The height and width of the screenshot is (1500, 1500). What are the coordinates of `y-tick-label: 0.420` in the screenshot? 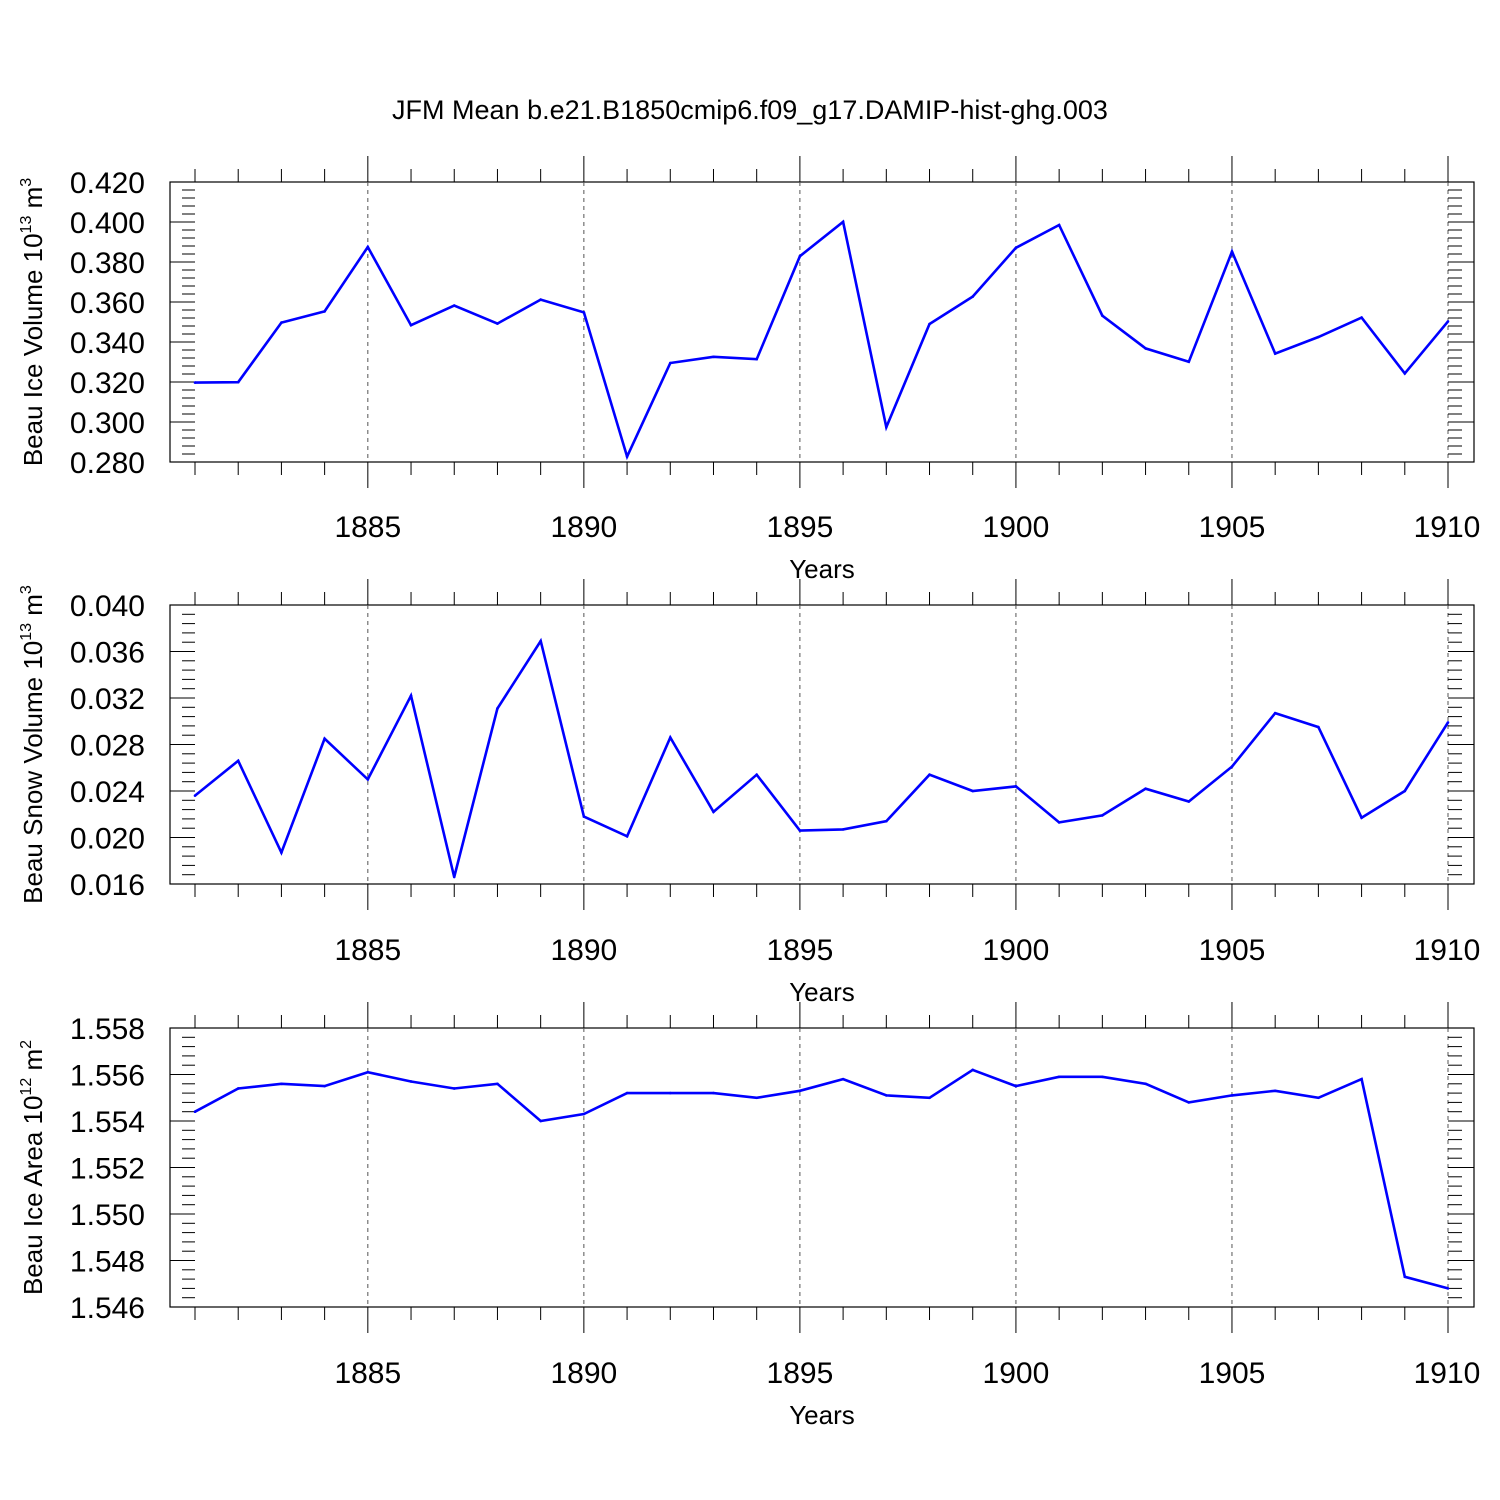 It's located at (107, 183).